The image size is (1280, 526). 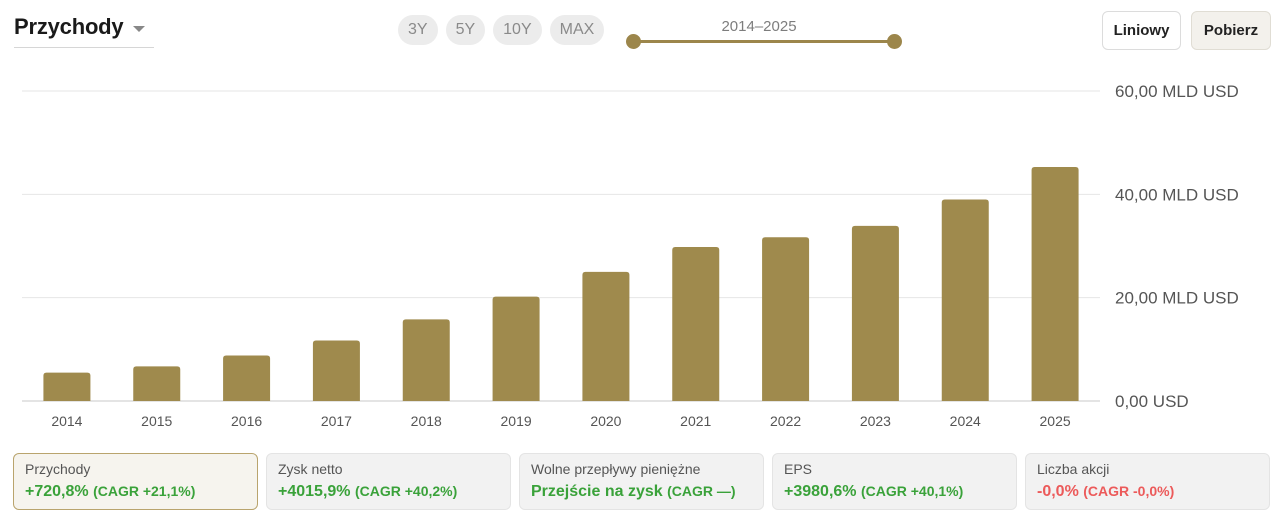 I want to click on slider-handle-end, so click(x=894, y=41).